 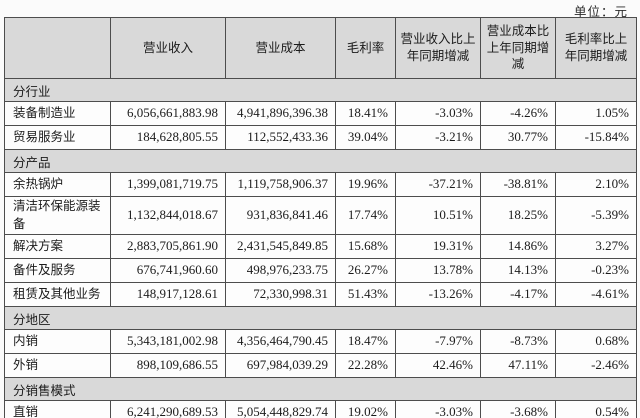 I want to click on value-cell: 2.10%, so click(x=596, y=184).